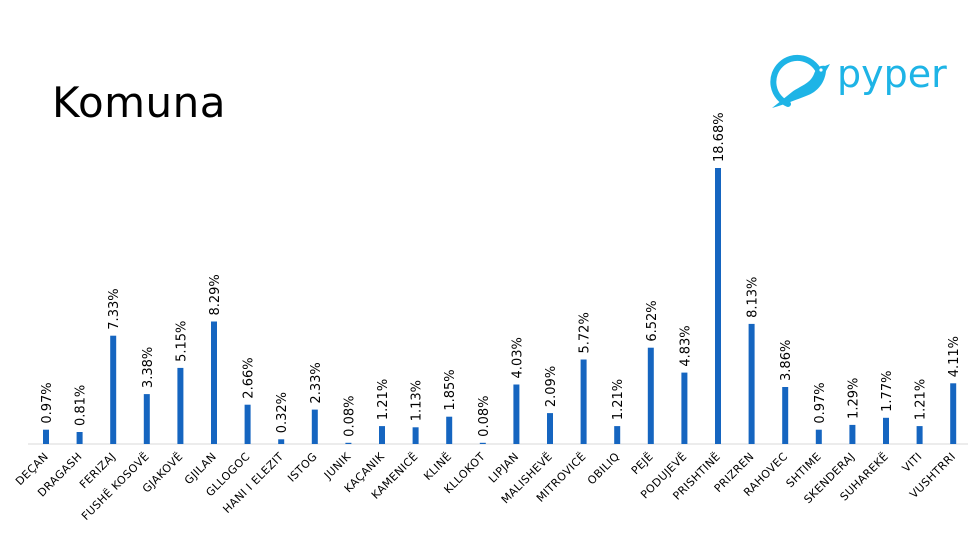 This screenshot has height=551, width=980. Describe the element at coordinates (282, 412) in the screenshot. I see `value-label: 0.32%` at that location.